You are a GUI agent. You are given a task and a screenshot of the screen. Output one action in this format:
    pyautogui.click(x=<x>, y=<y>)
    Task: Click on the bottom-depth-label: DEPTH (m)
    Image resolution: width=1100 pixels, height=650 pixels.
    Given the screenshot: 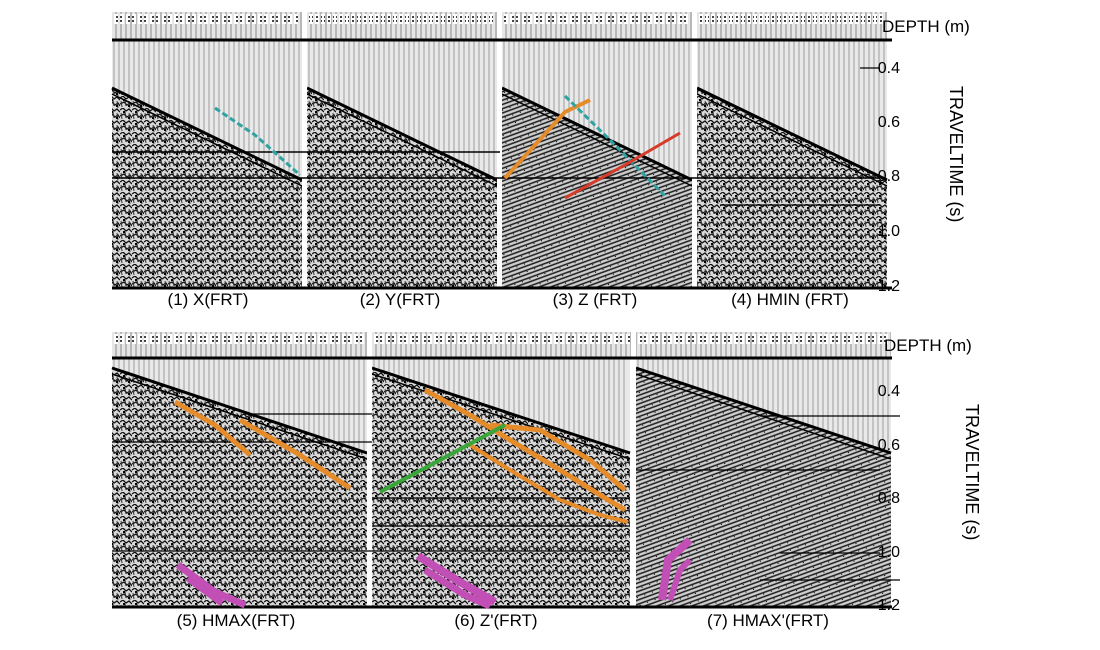 What is the action you would take?
    pyautogui.click(x=928, y=345)
    